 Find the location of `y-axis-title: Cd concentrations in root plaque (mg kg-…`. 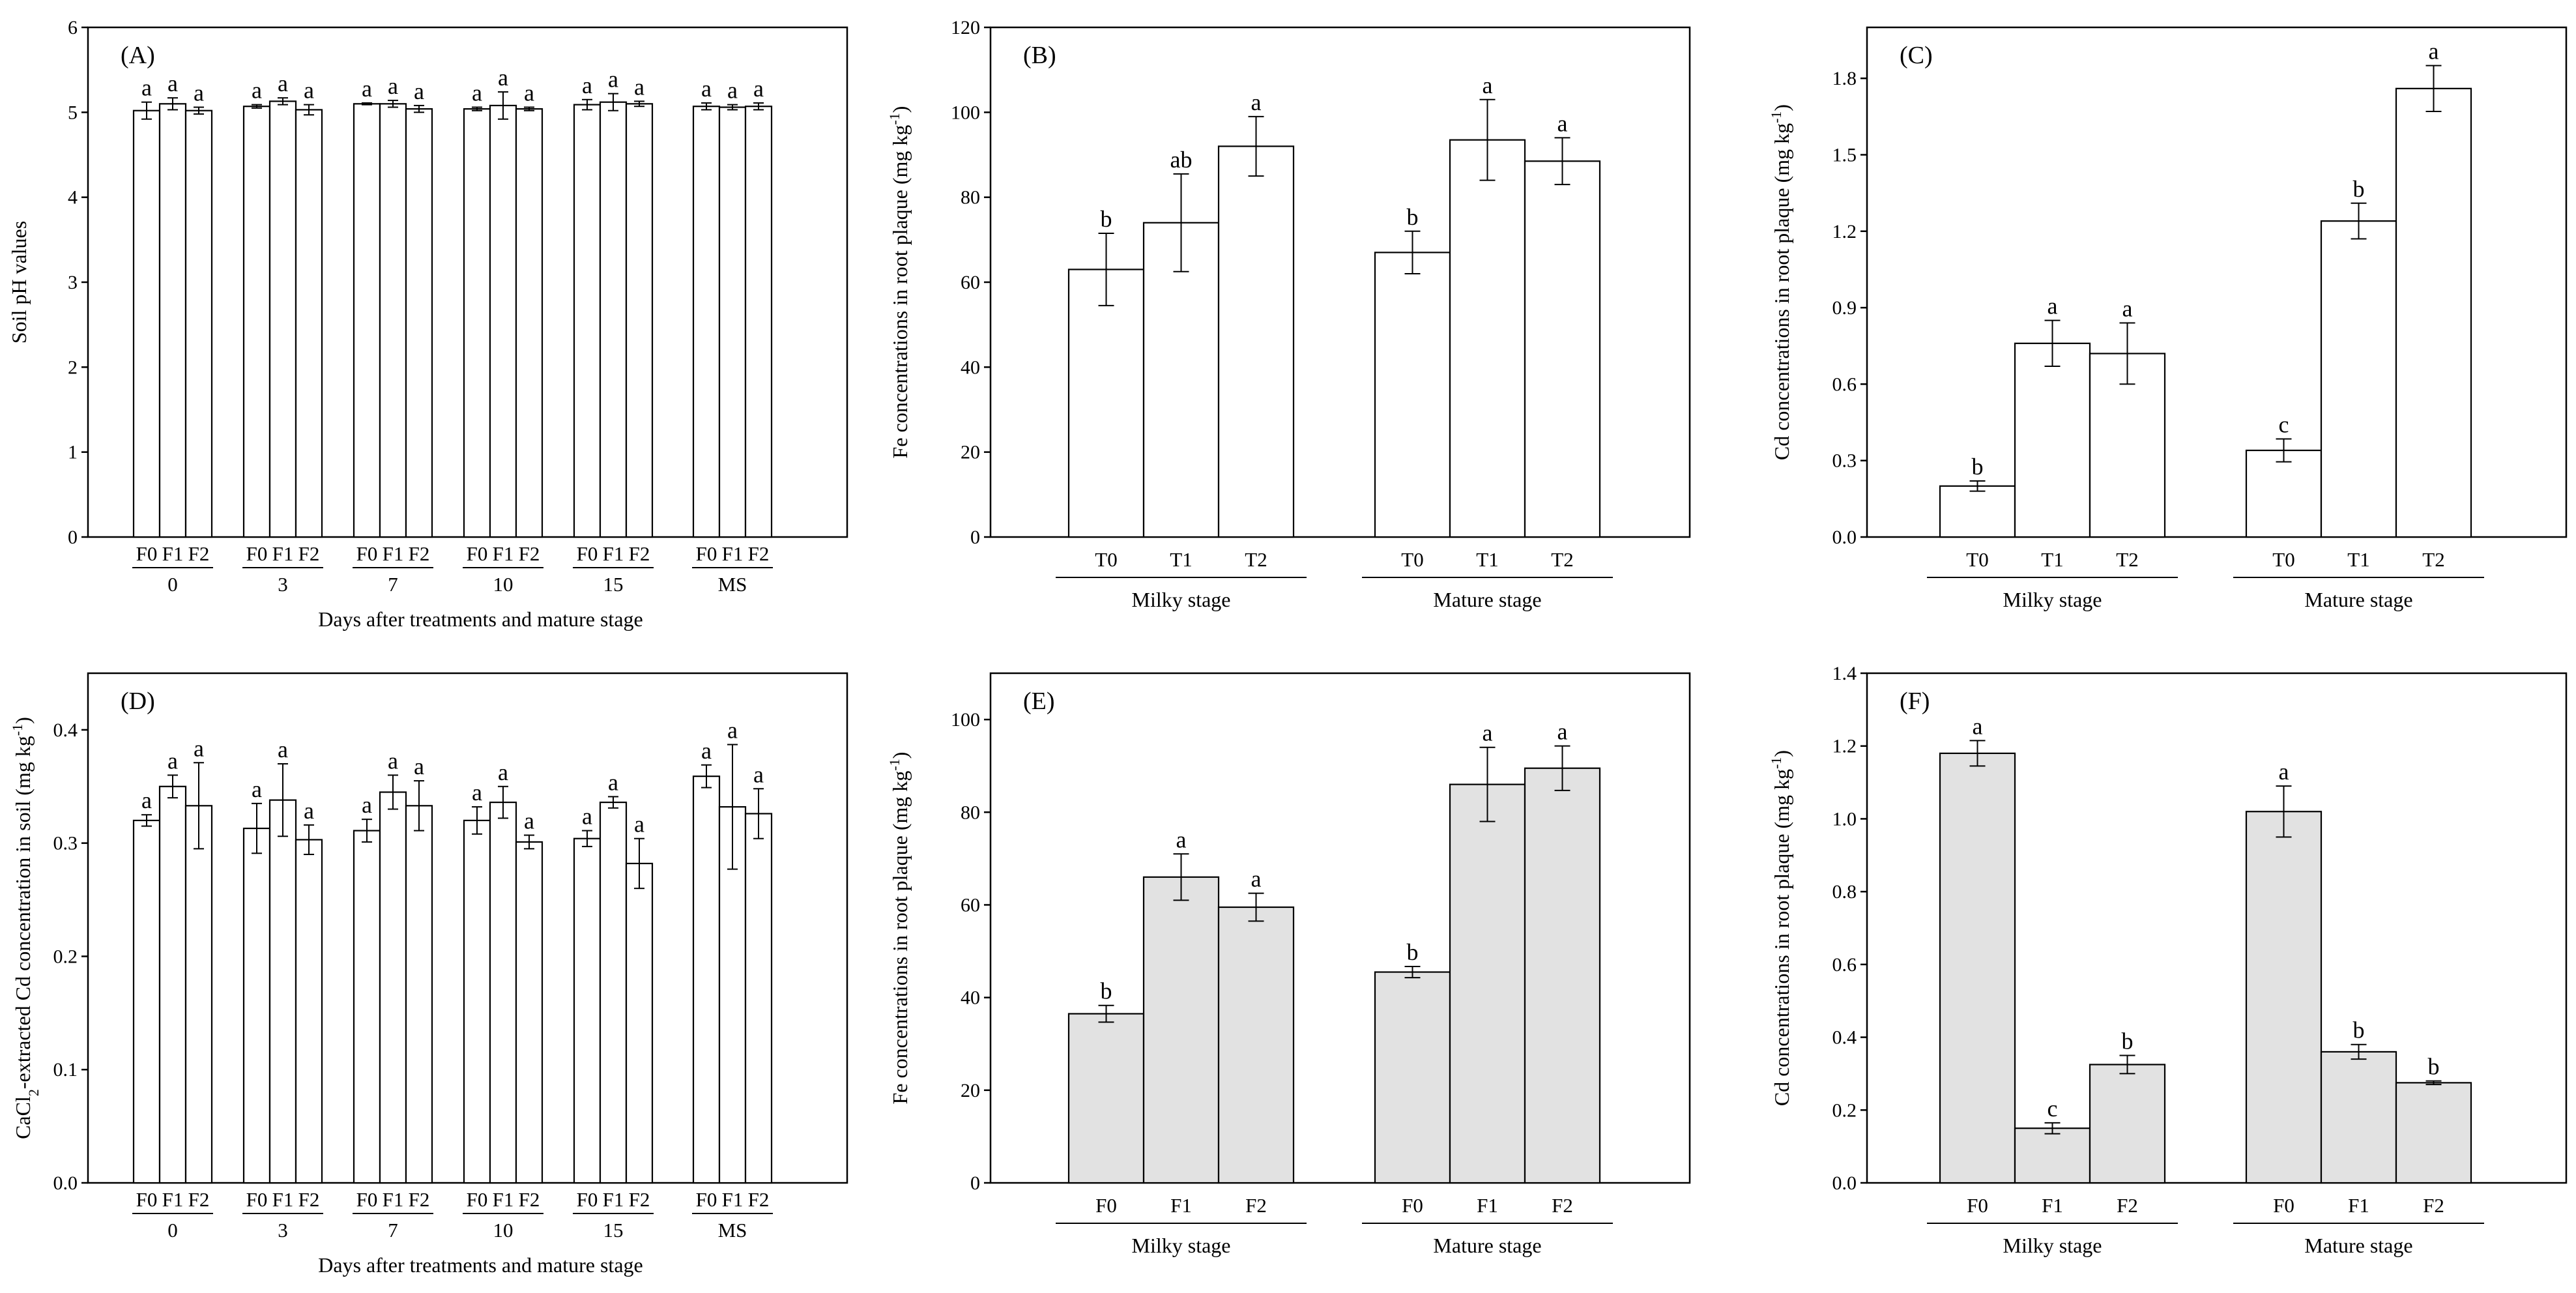

y-axis-title: Cd concentrations in root plaque (mg kg-… is located at coordinates (1781, 928).